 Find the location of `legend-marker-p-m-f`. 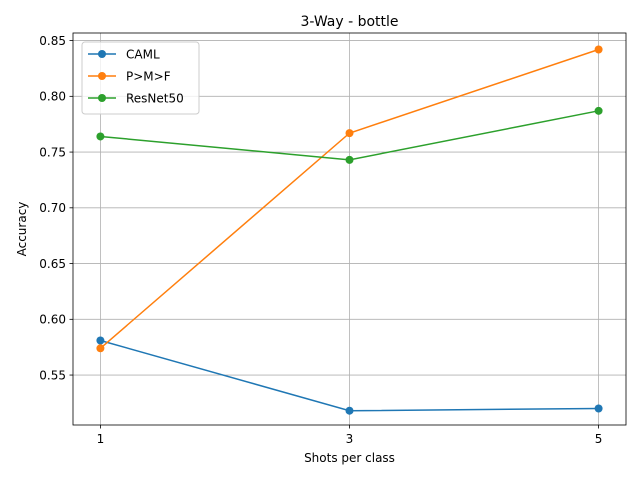

legend-marker-p-m-f is located at coordinates (102, 76).